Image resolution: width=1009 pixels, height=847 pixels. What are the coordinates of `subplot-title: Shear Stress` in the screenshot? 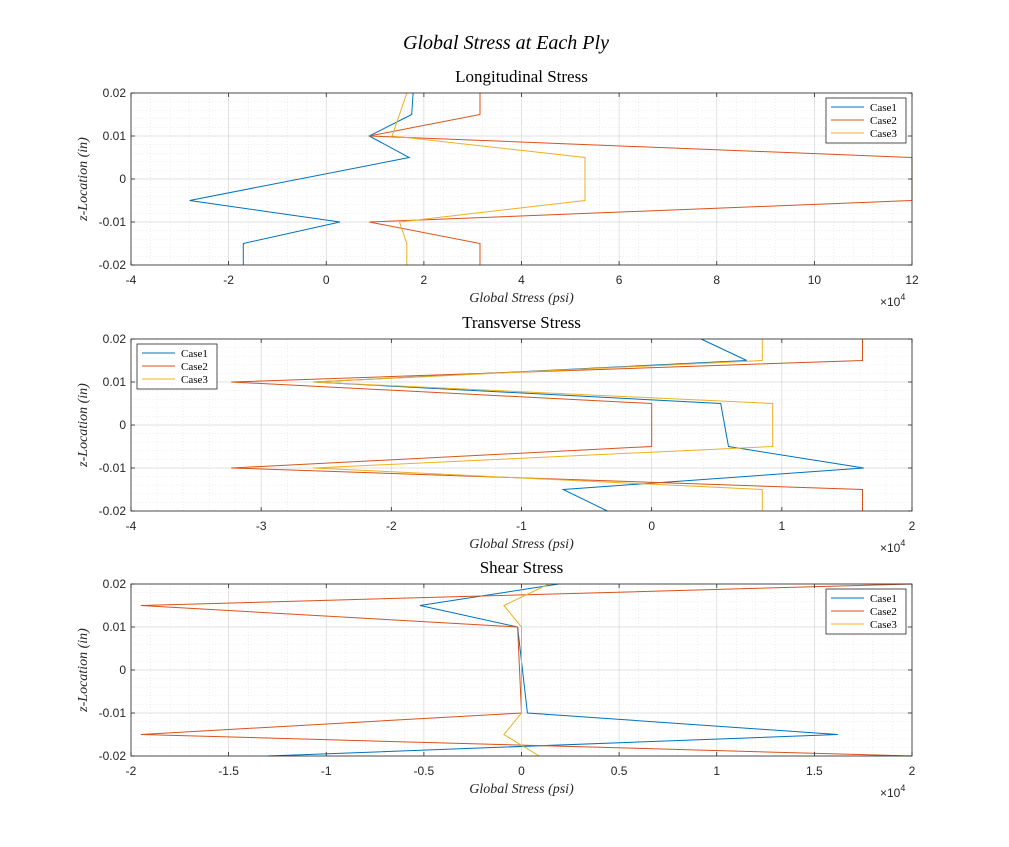 It's located at (522, 567).